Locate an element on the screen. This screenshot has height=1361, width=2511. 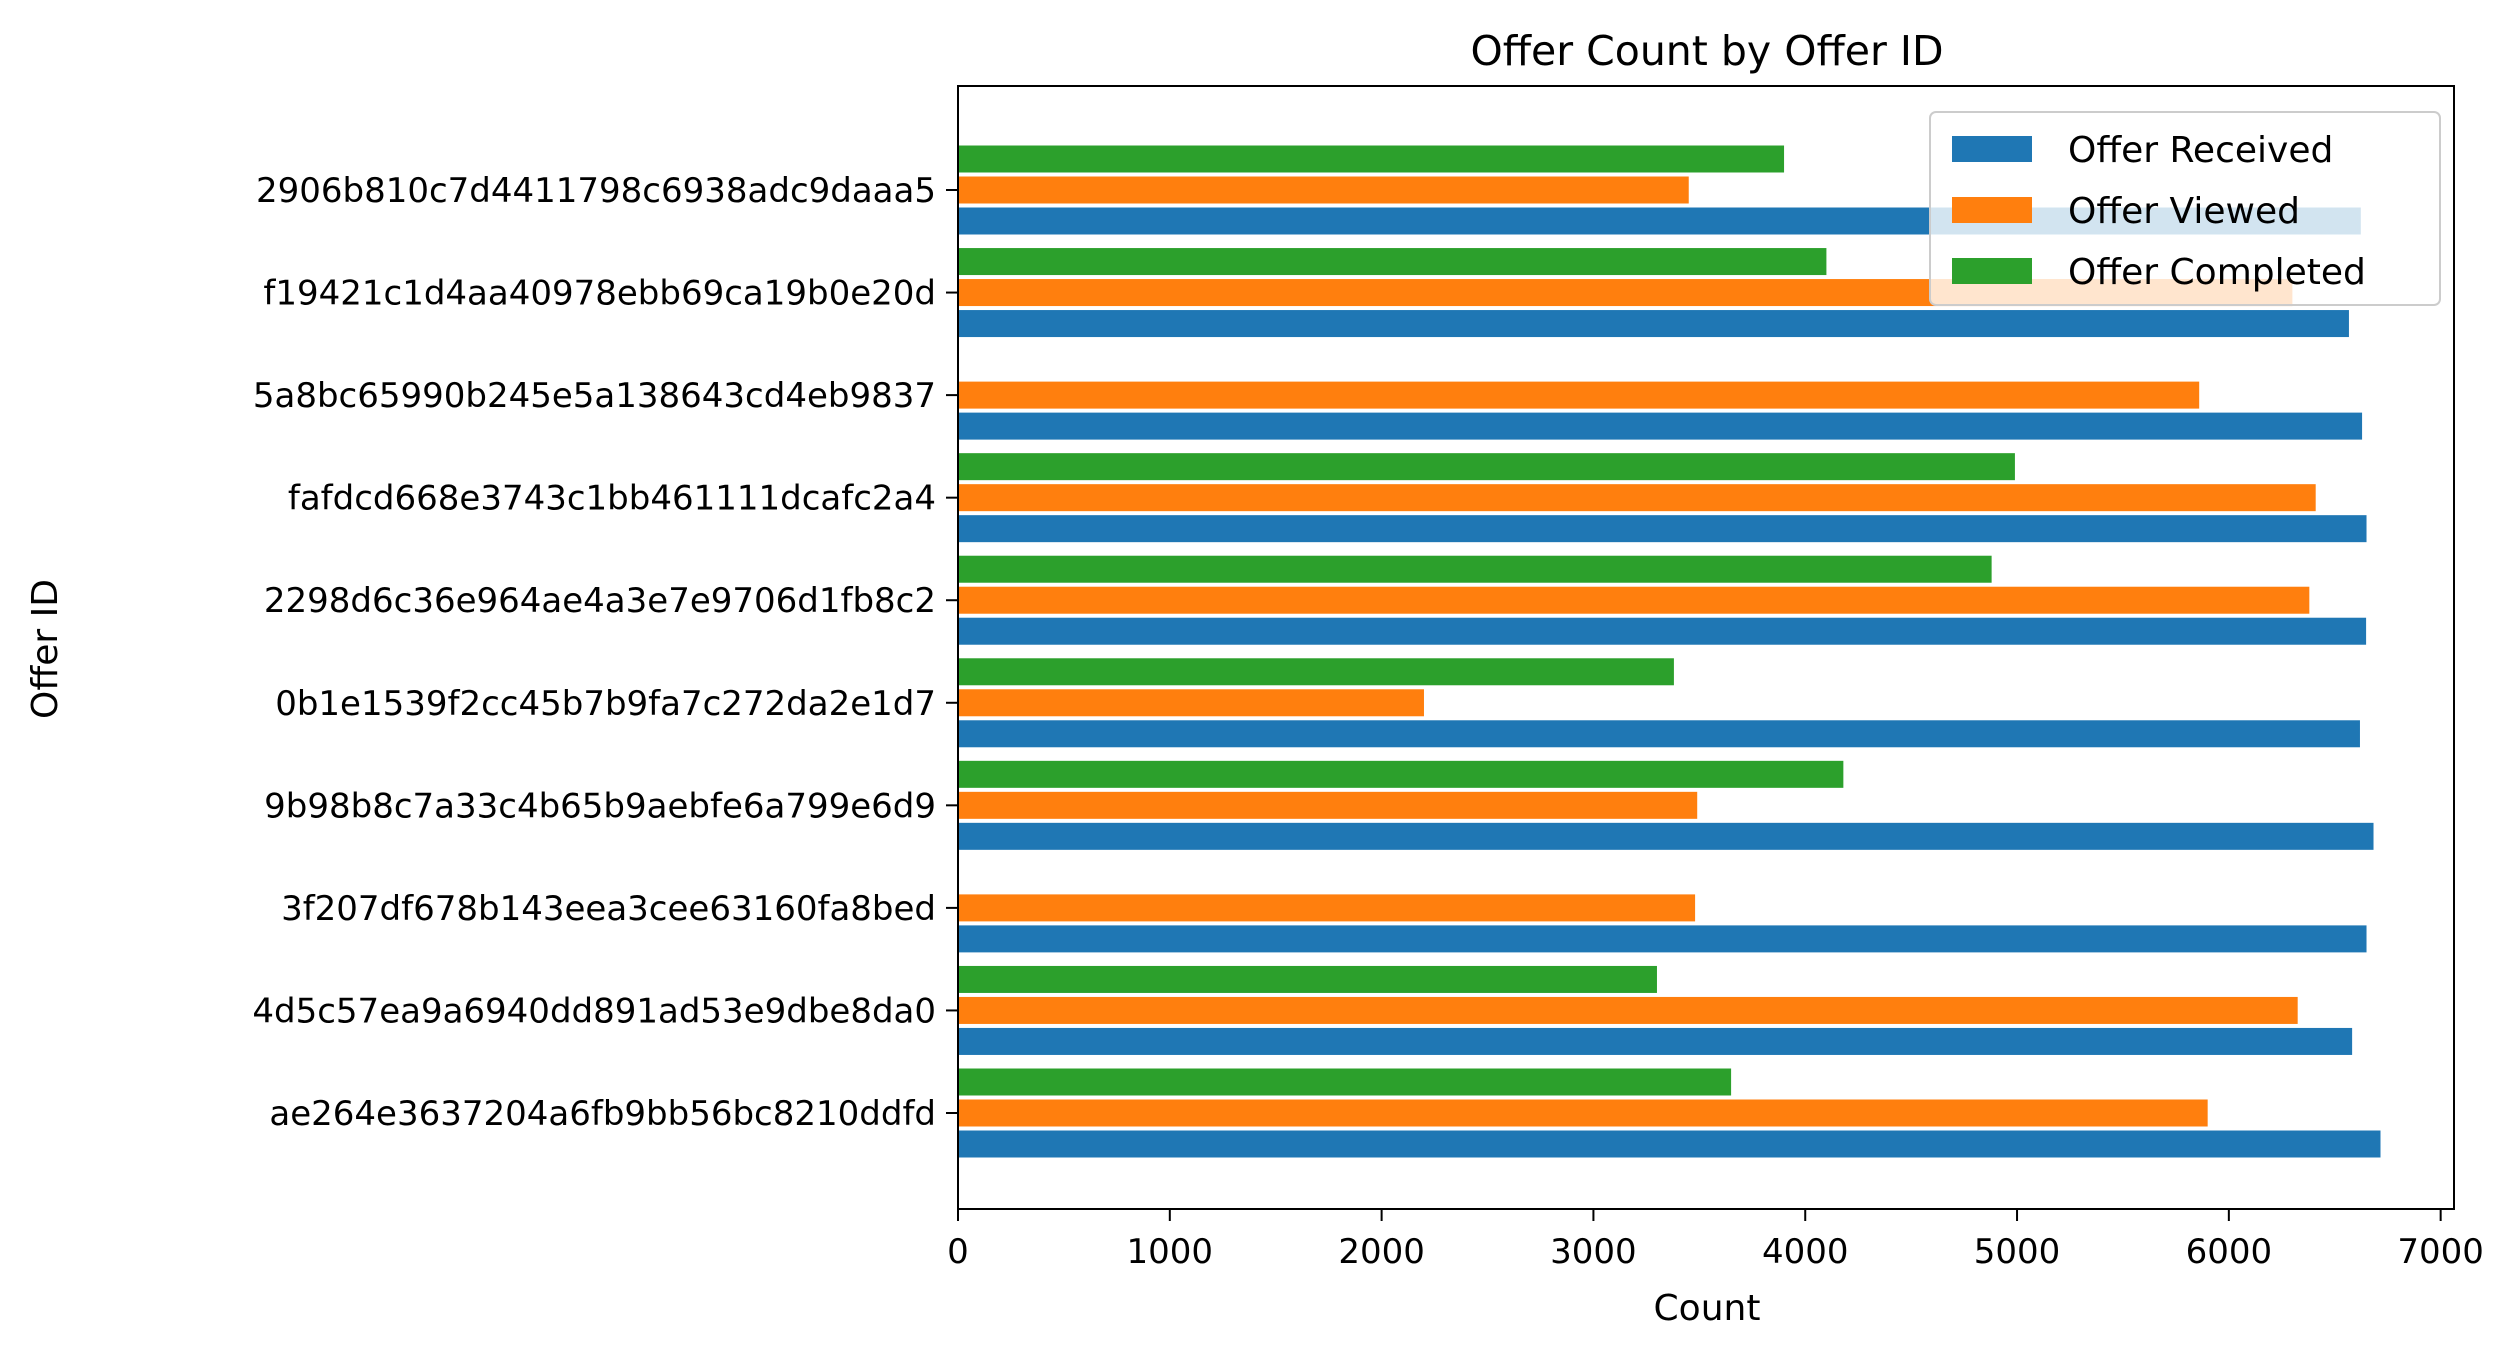
x-tick-label: 5000 is located at coordinates (2017, 1252).